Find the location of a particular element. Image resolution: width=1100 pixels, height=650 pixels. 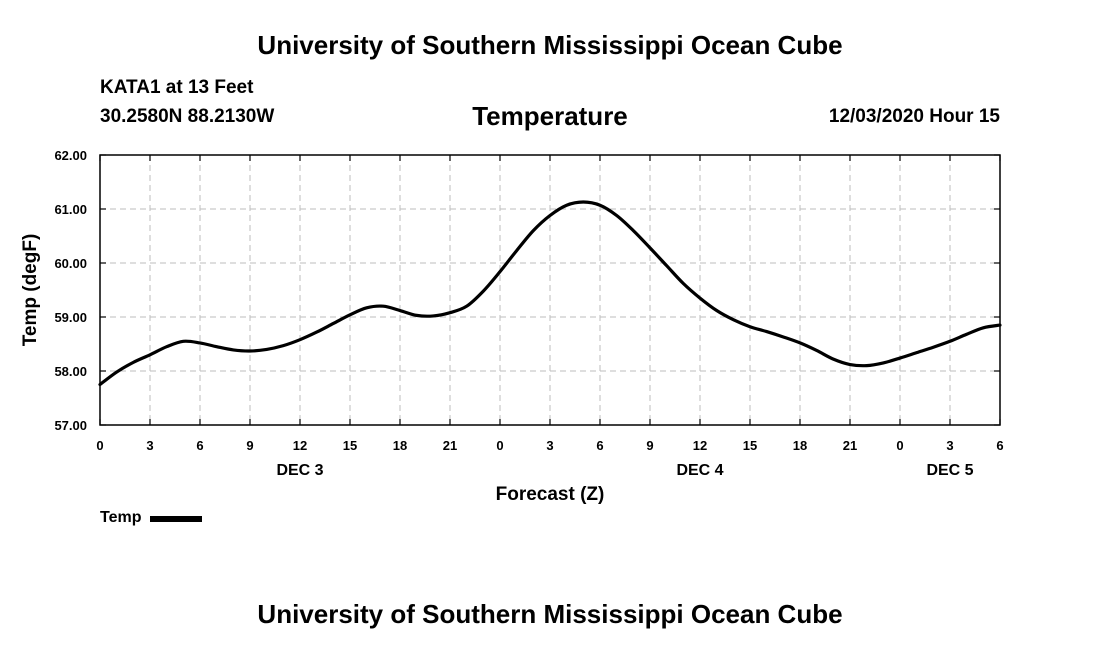

y-axis-label: Temp (degF) is located at coordinates (30, 290).